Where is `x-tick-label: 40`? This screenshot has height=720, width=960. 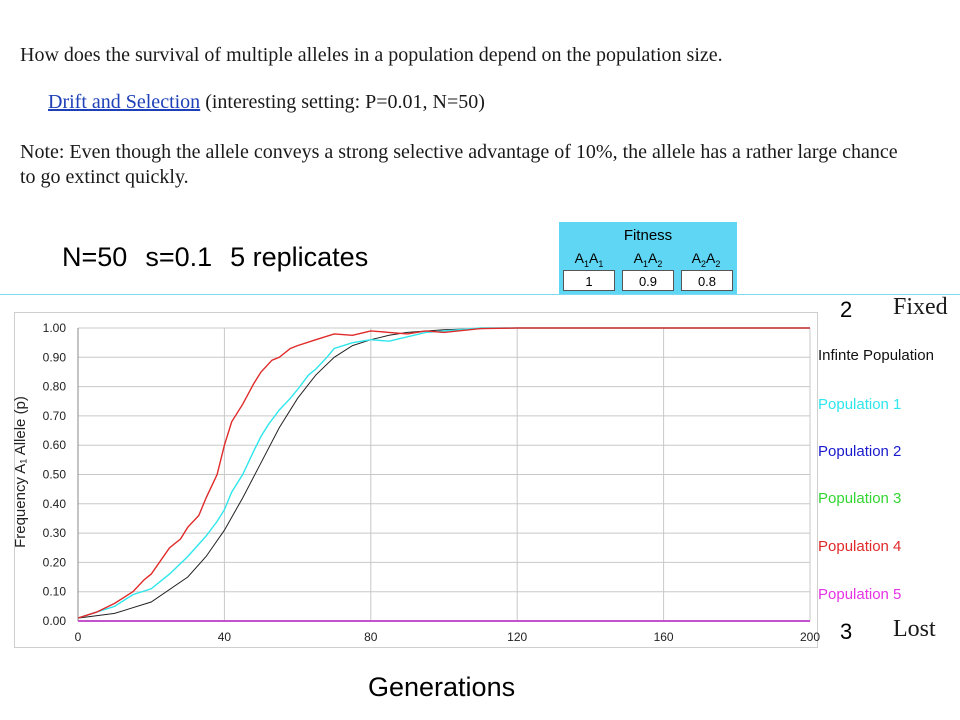 x-tick-label: 40 is located at coordinates (225, 637).